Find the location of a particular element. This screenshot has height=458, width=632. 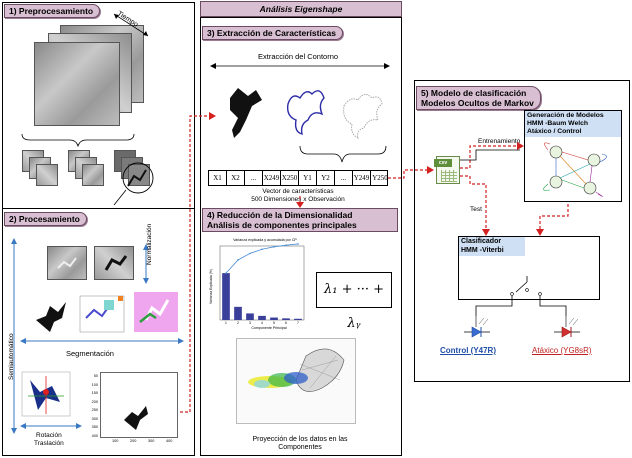

classifier-box: Clasificador HMM -Viterbi is located at coordinates (529, 268).